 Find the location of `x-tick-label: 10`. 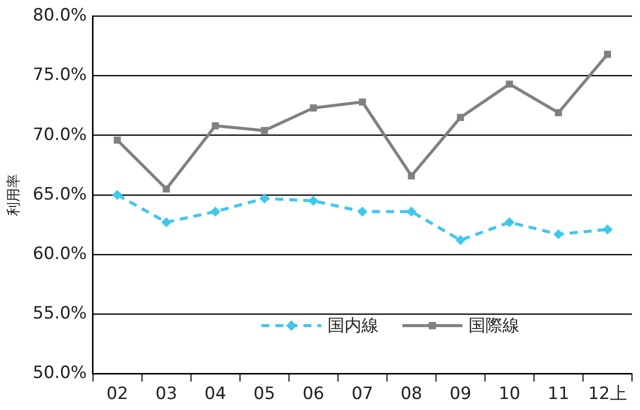

x-tick-label: 10 is located at coordinates (509, 394).